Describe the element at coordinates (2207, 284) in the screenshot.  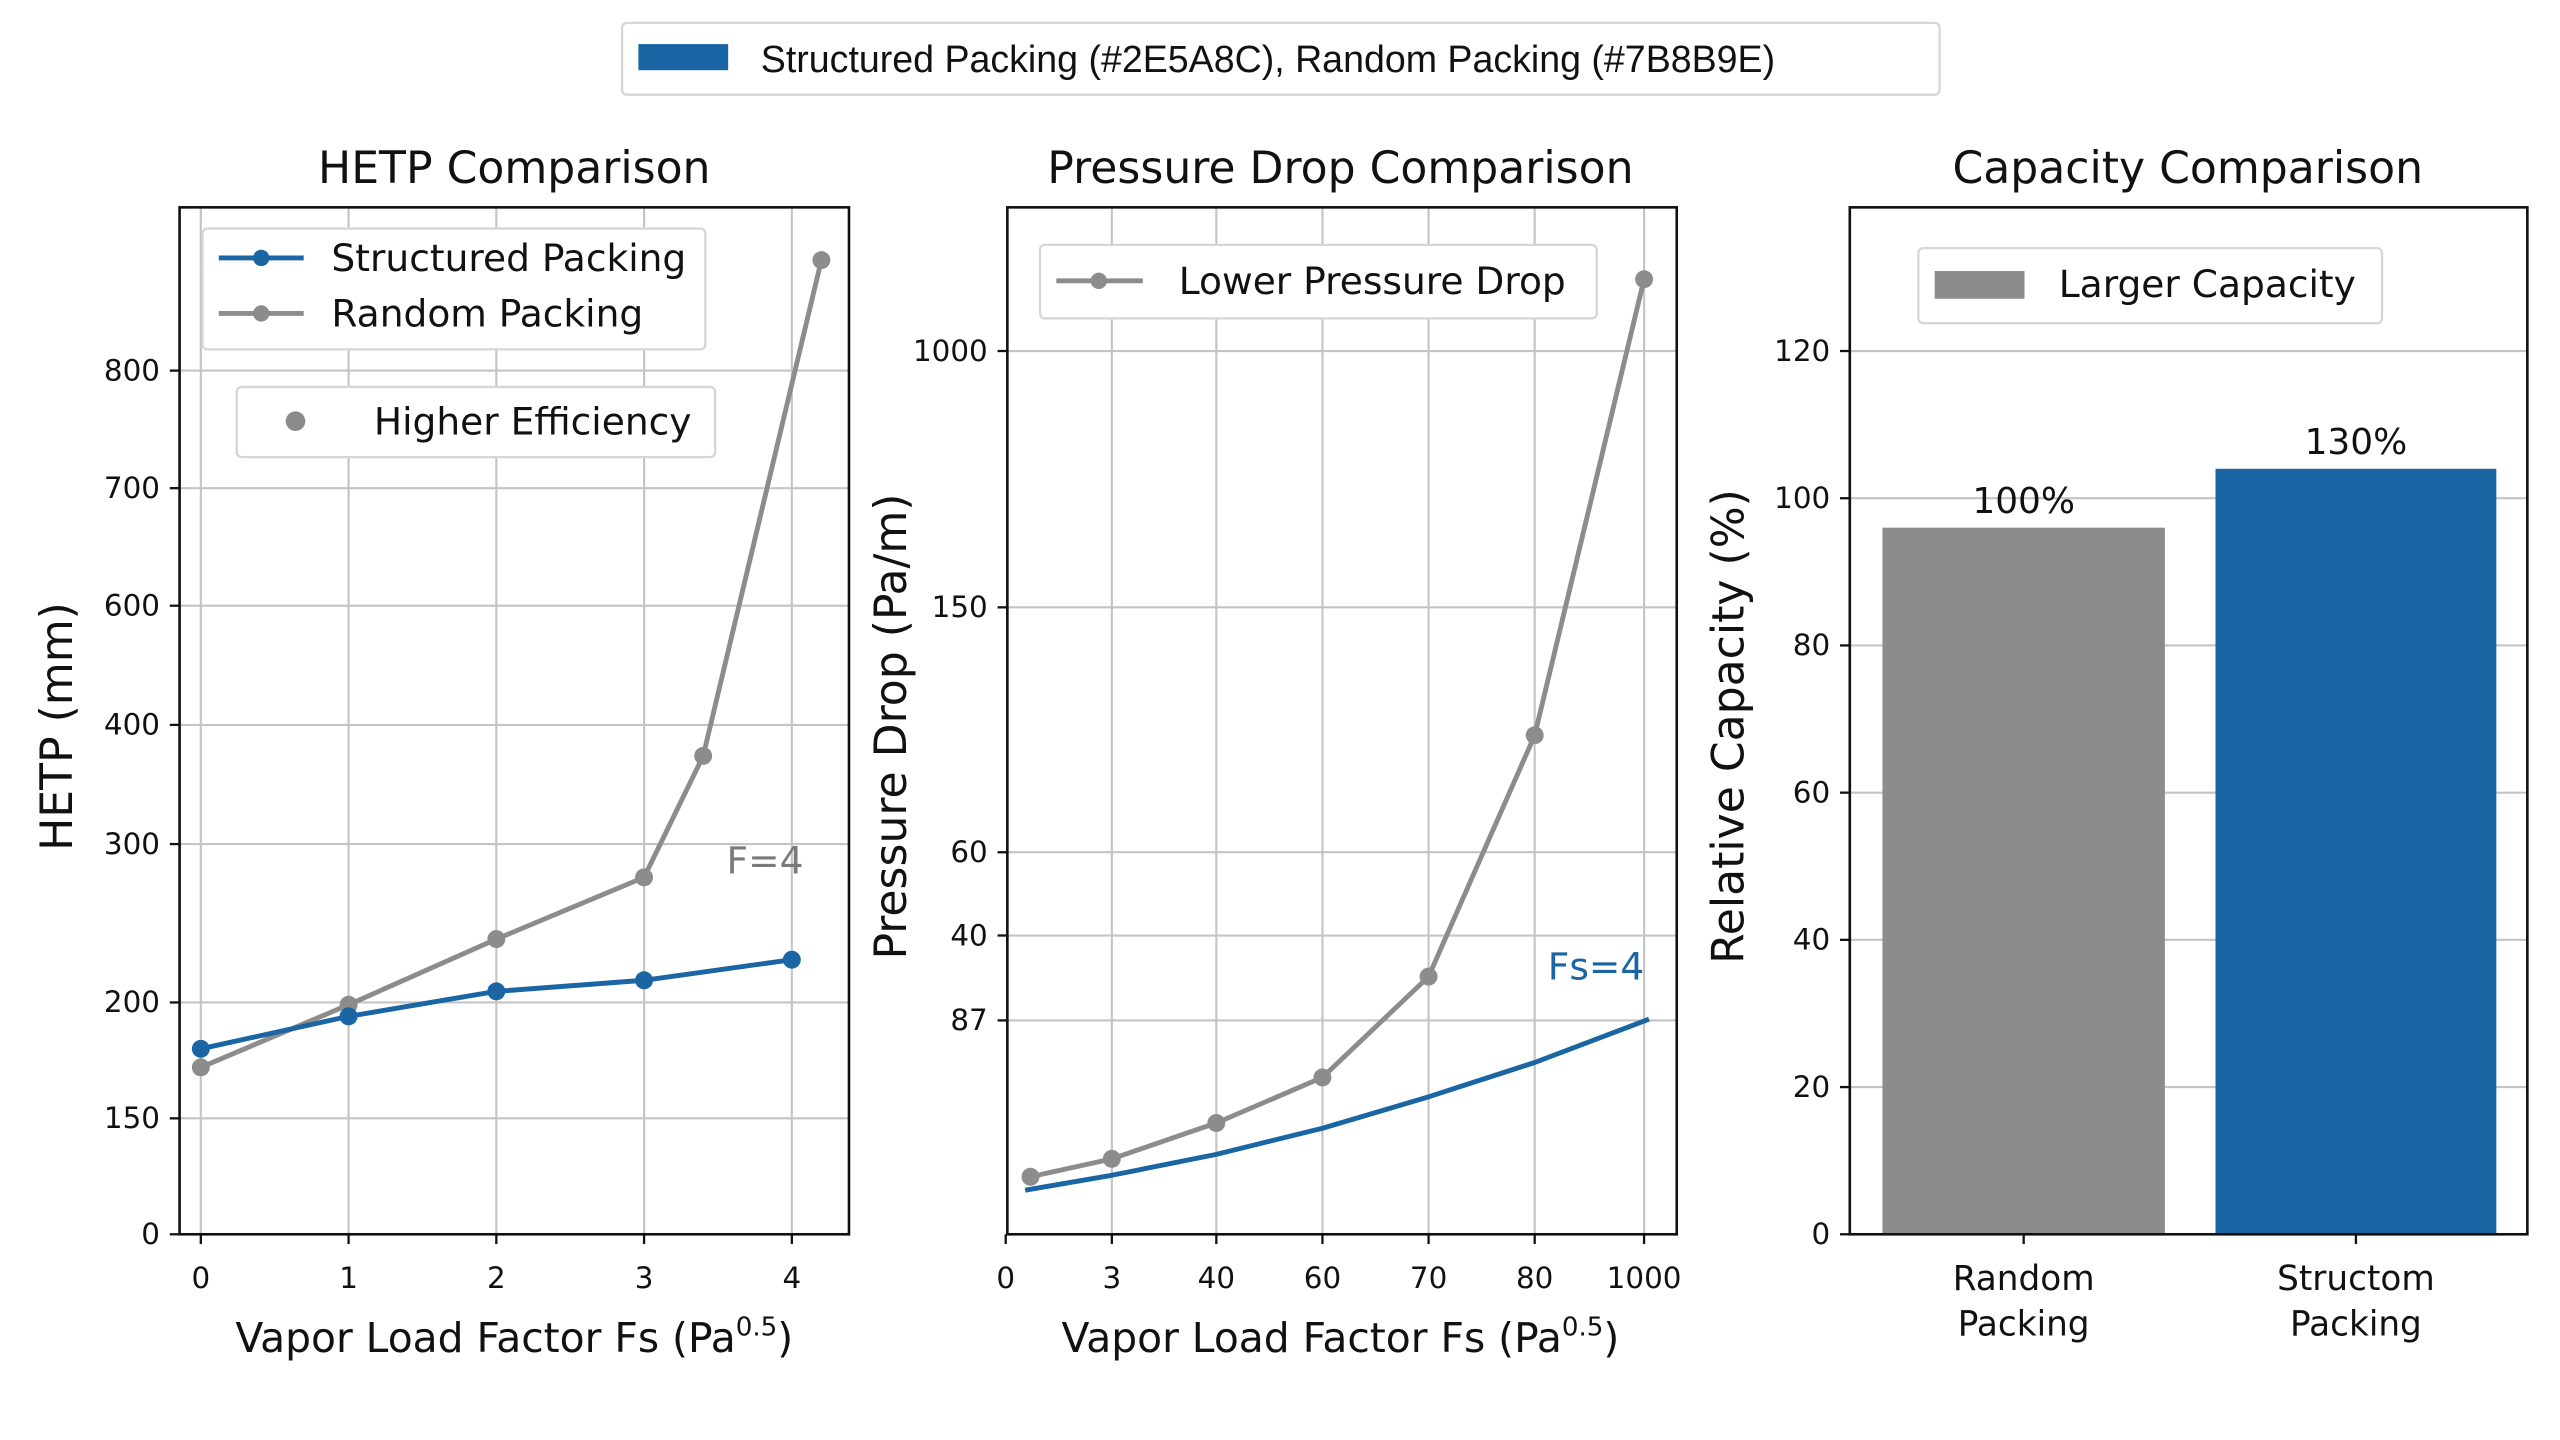
I see `legend-label-capacity: Larger Capacity` at that location.